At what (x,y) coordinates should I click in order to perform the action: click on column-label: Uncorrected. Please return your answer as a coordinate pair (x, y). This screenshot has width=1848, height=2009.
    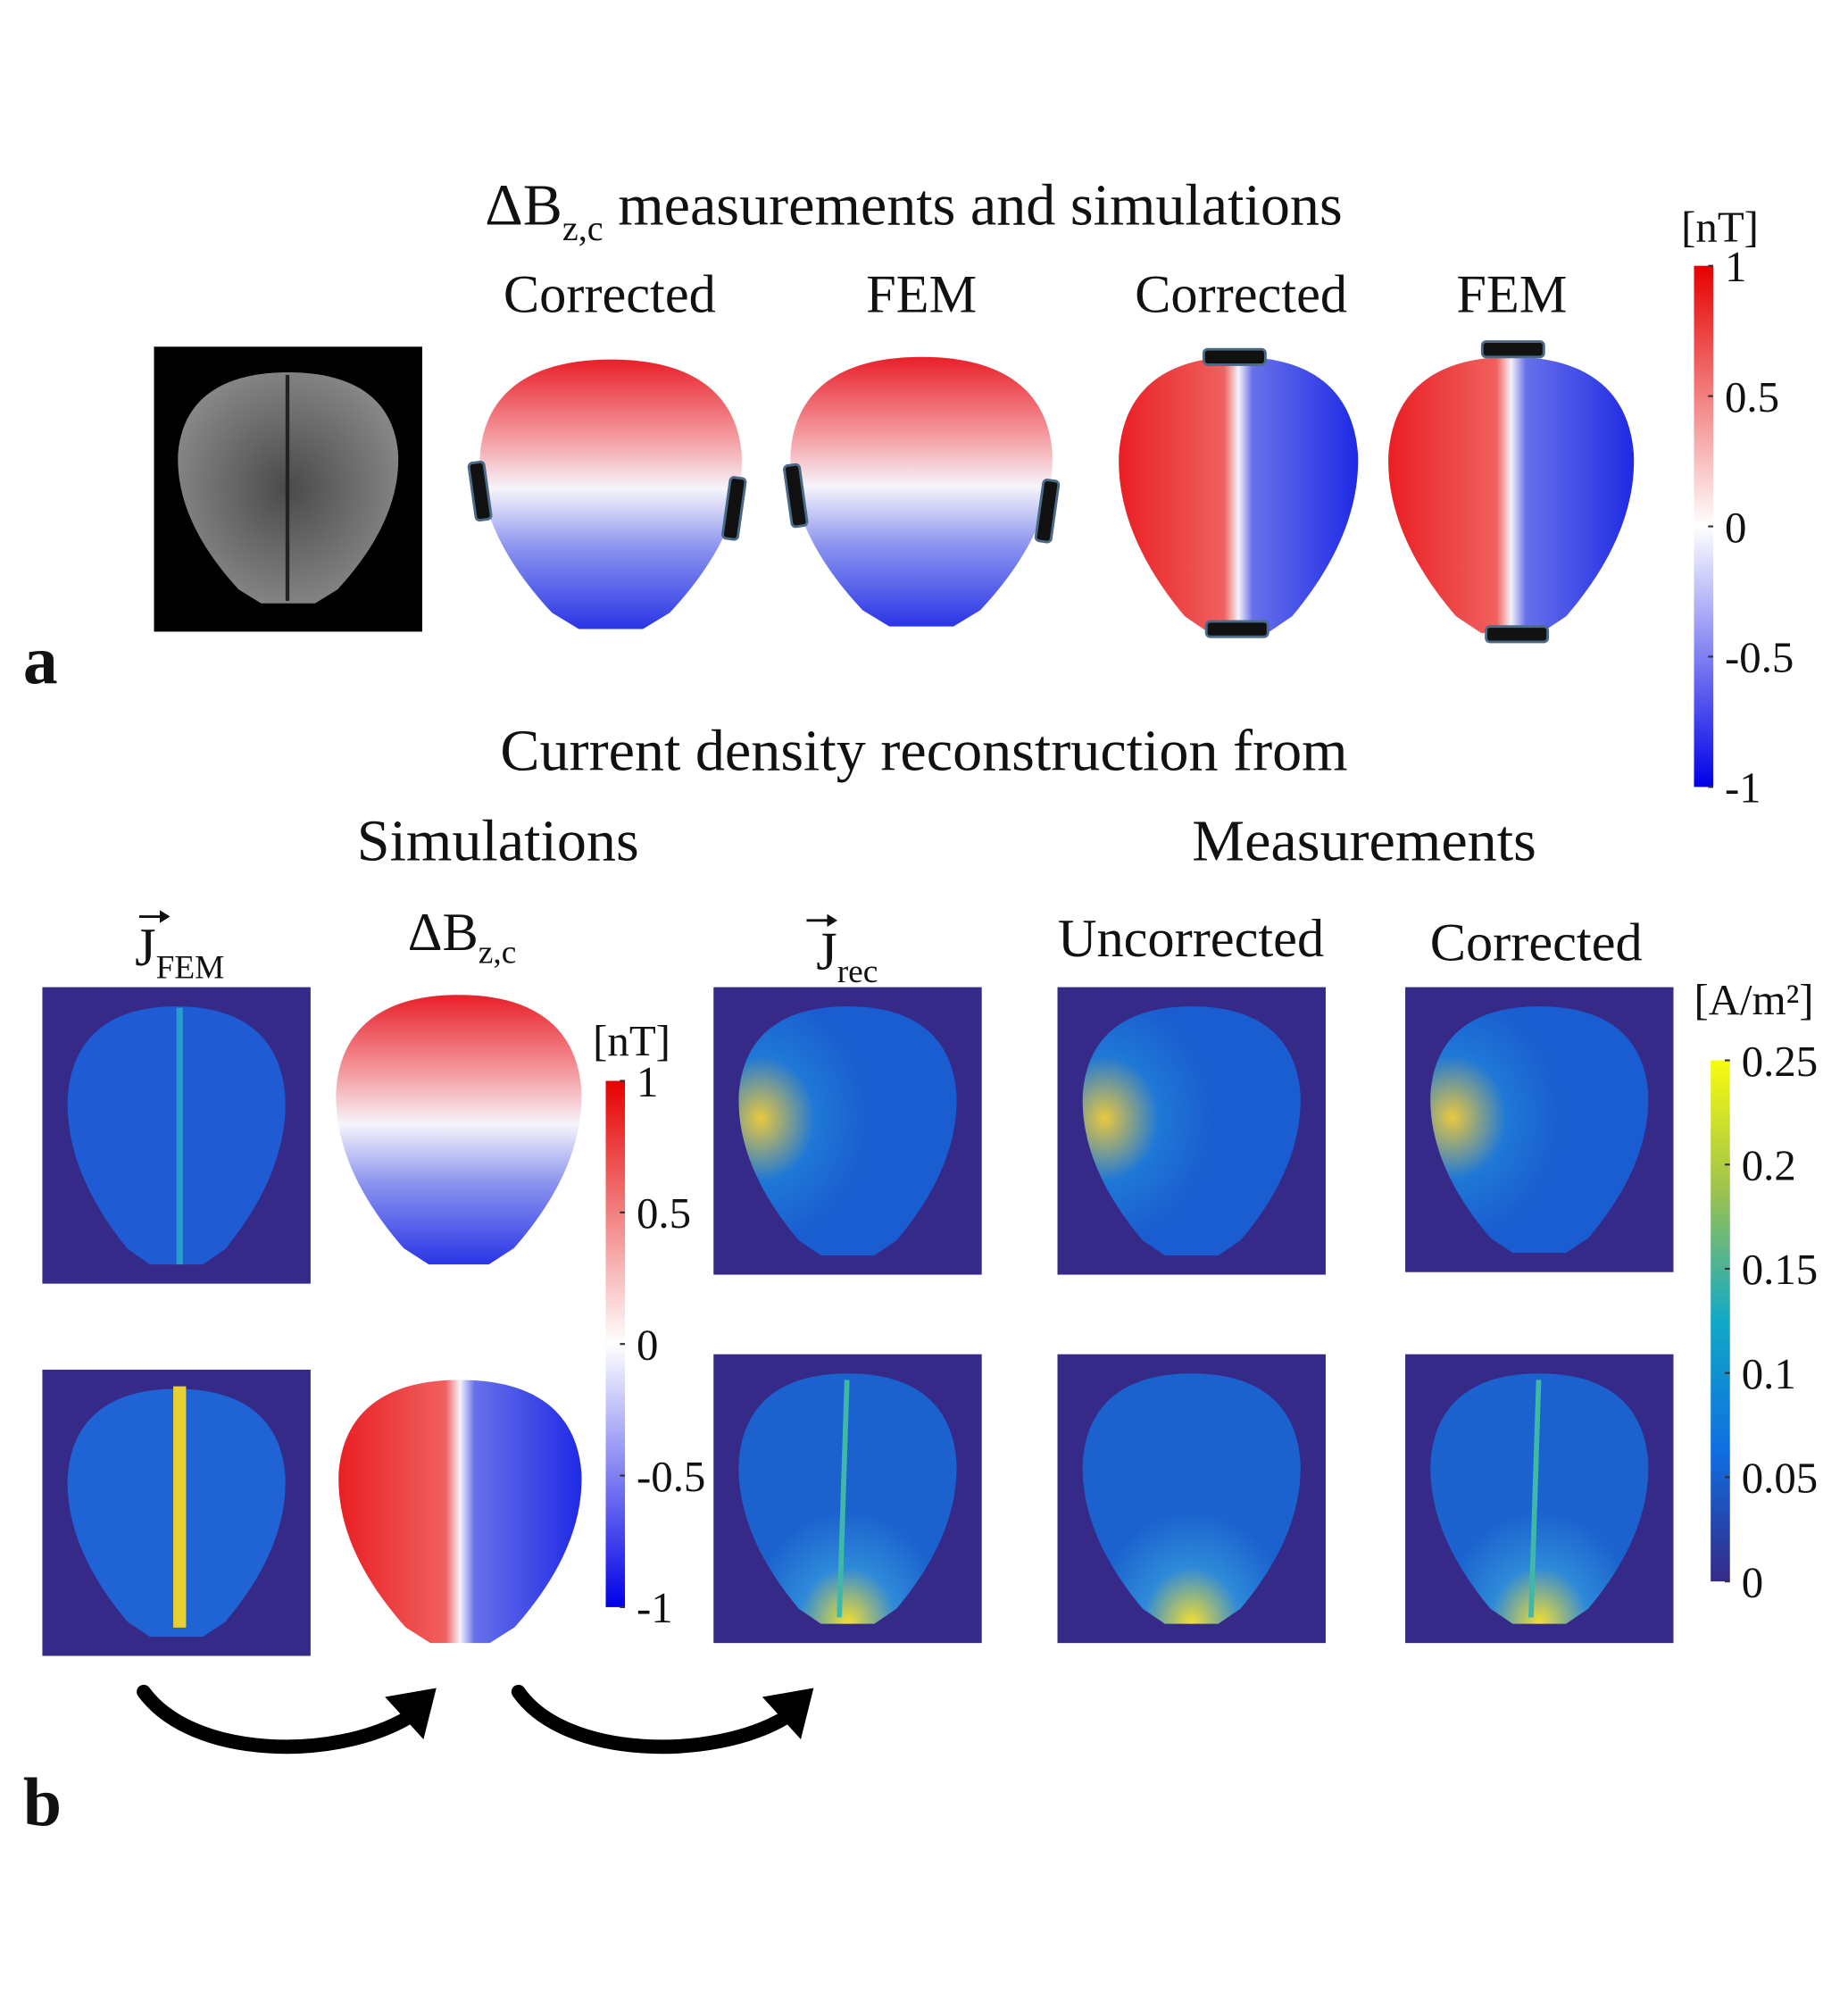
    Looking at the image, I should click on (1191, 939).